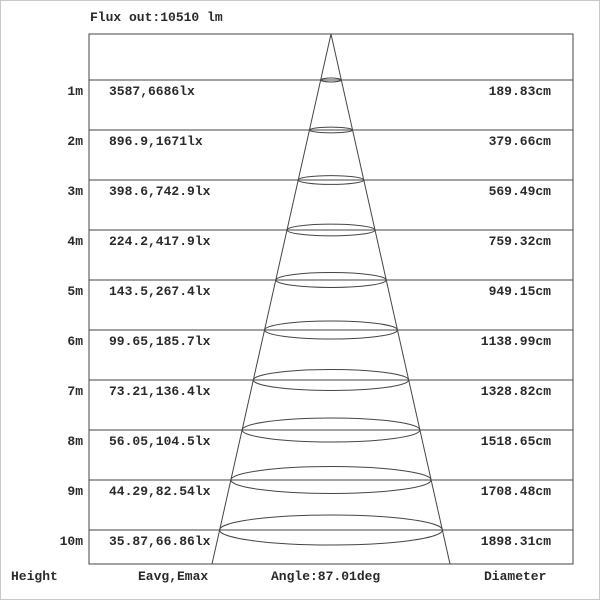  Describe the element at coordinates (75, 391) in the screenshot. I see `height-label: 7m` at that location.